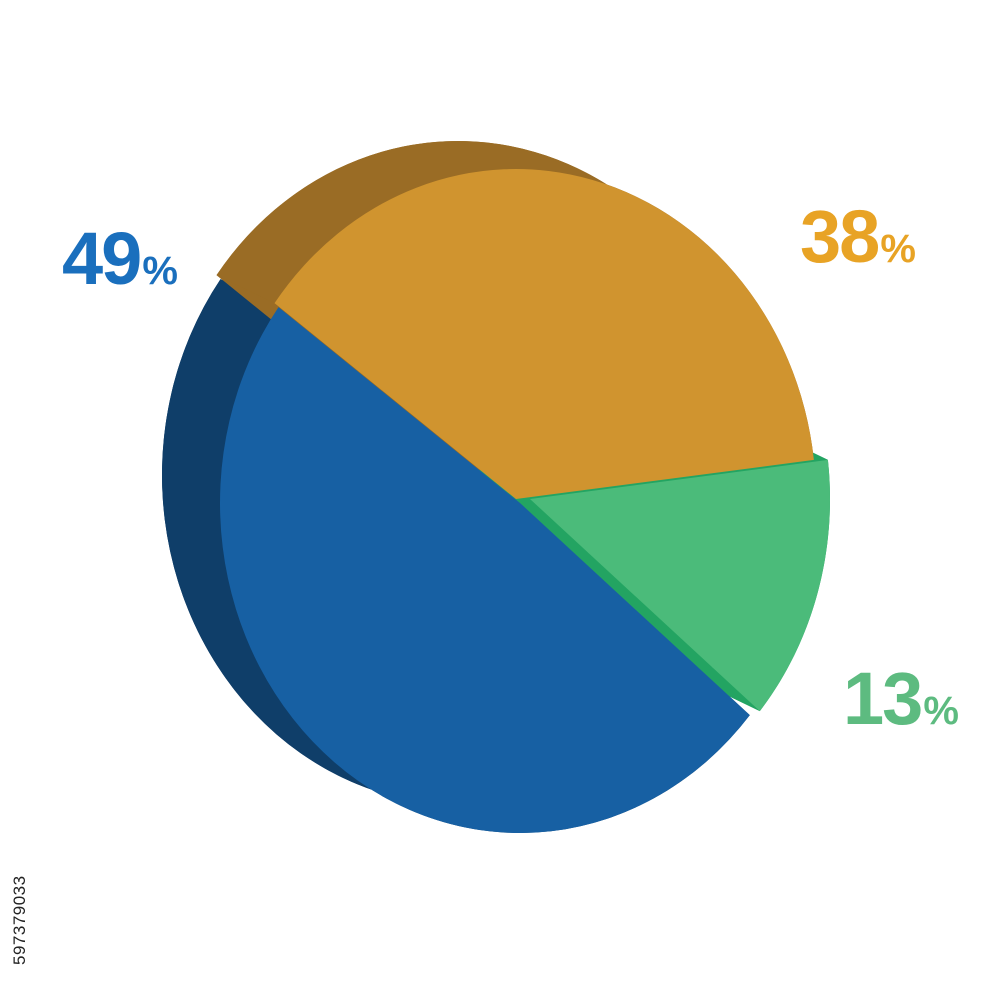 The image size is (1000, 1000). What do you see at coordinates (19, 920) in the screenshot?
I see `stock-image-id: 597379033` at bounding box center [19, 920].